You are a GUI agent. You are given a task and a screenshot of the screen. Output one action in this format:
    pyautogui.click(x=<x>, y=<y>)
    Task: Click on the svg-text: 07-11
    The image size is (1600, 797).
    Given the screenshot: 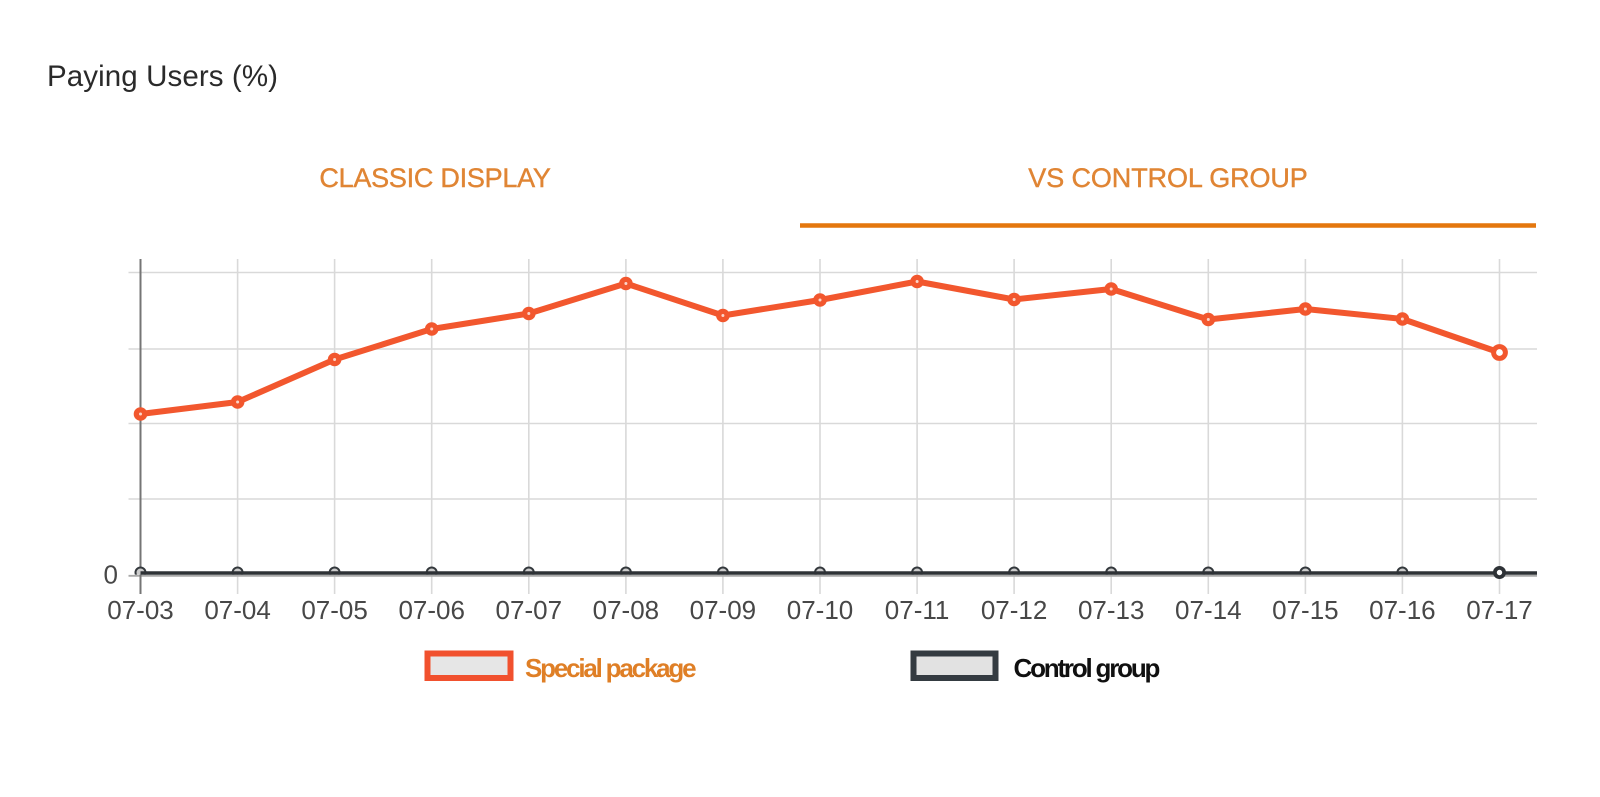 What is the action you would take?
    pyautogui.click(x=917, y=610)
    